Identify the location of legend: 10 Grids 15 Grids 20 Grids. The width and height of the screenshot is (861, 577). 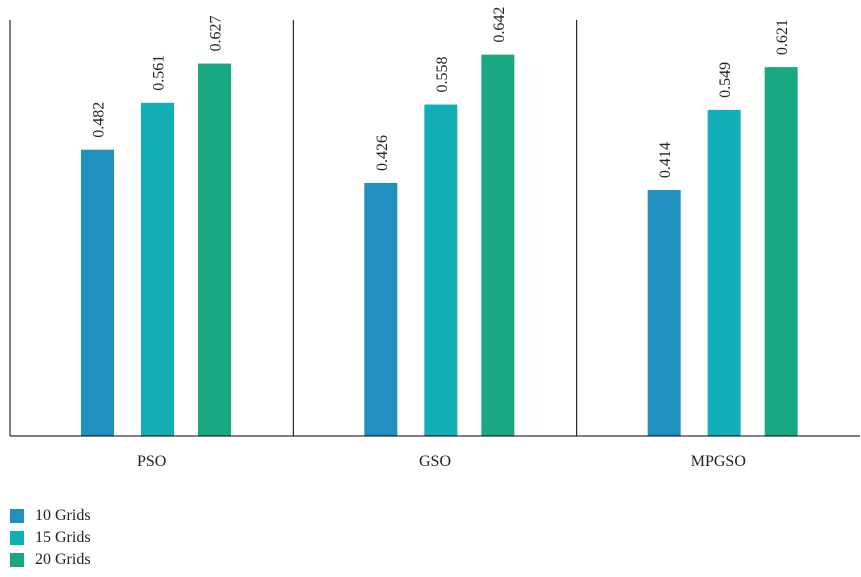
(50, 538).